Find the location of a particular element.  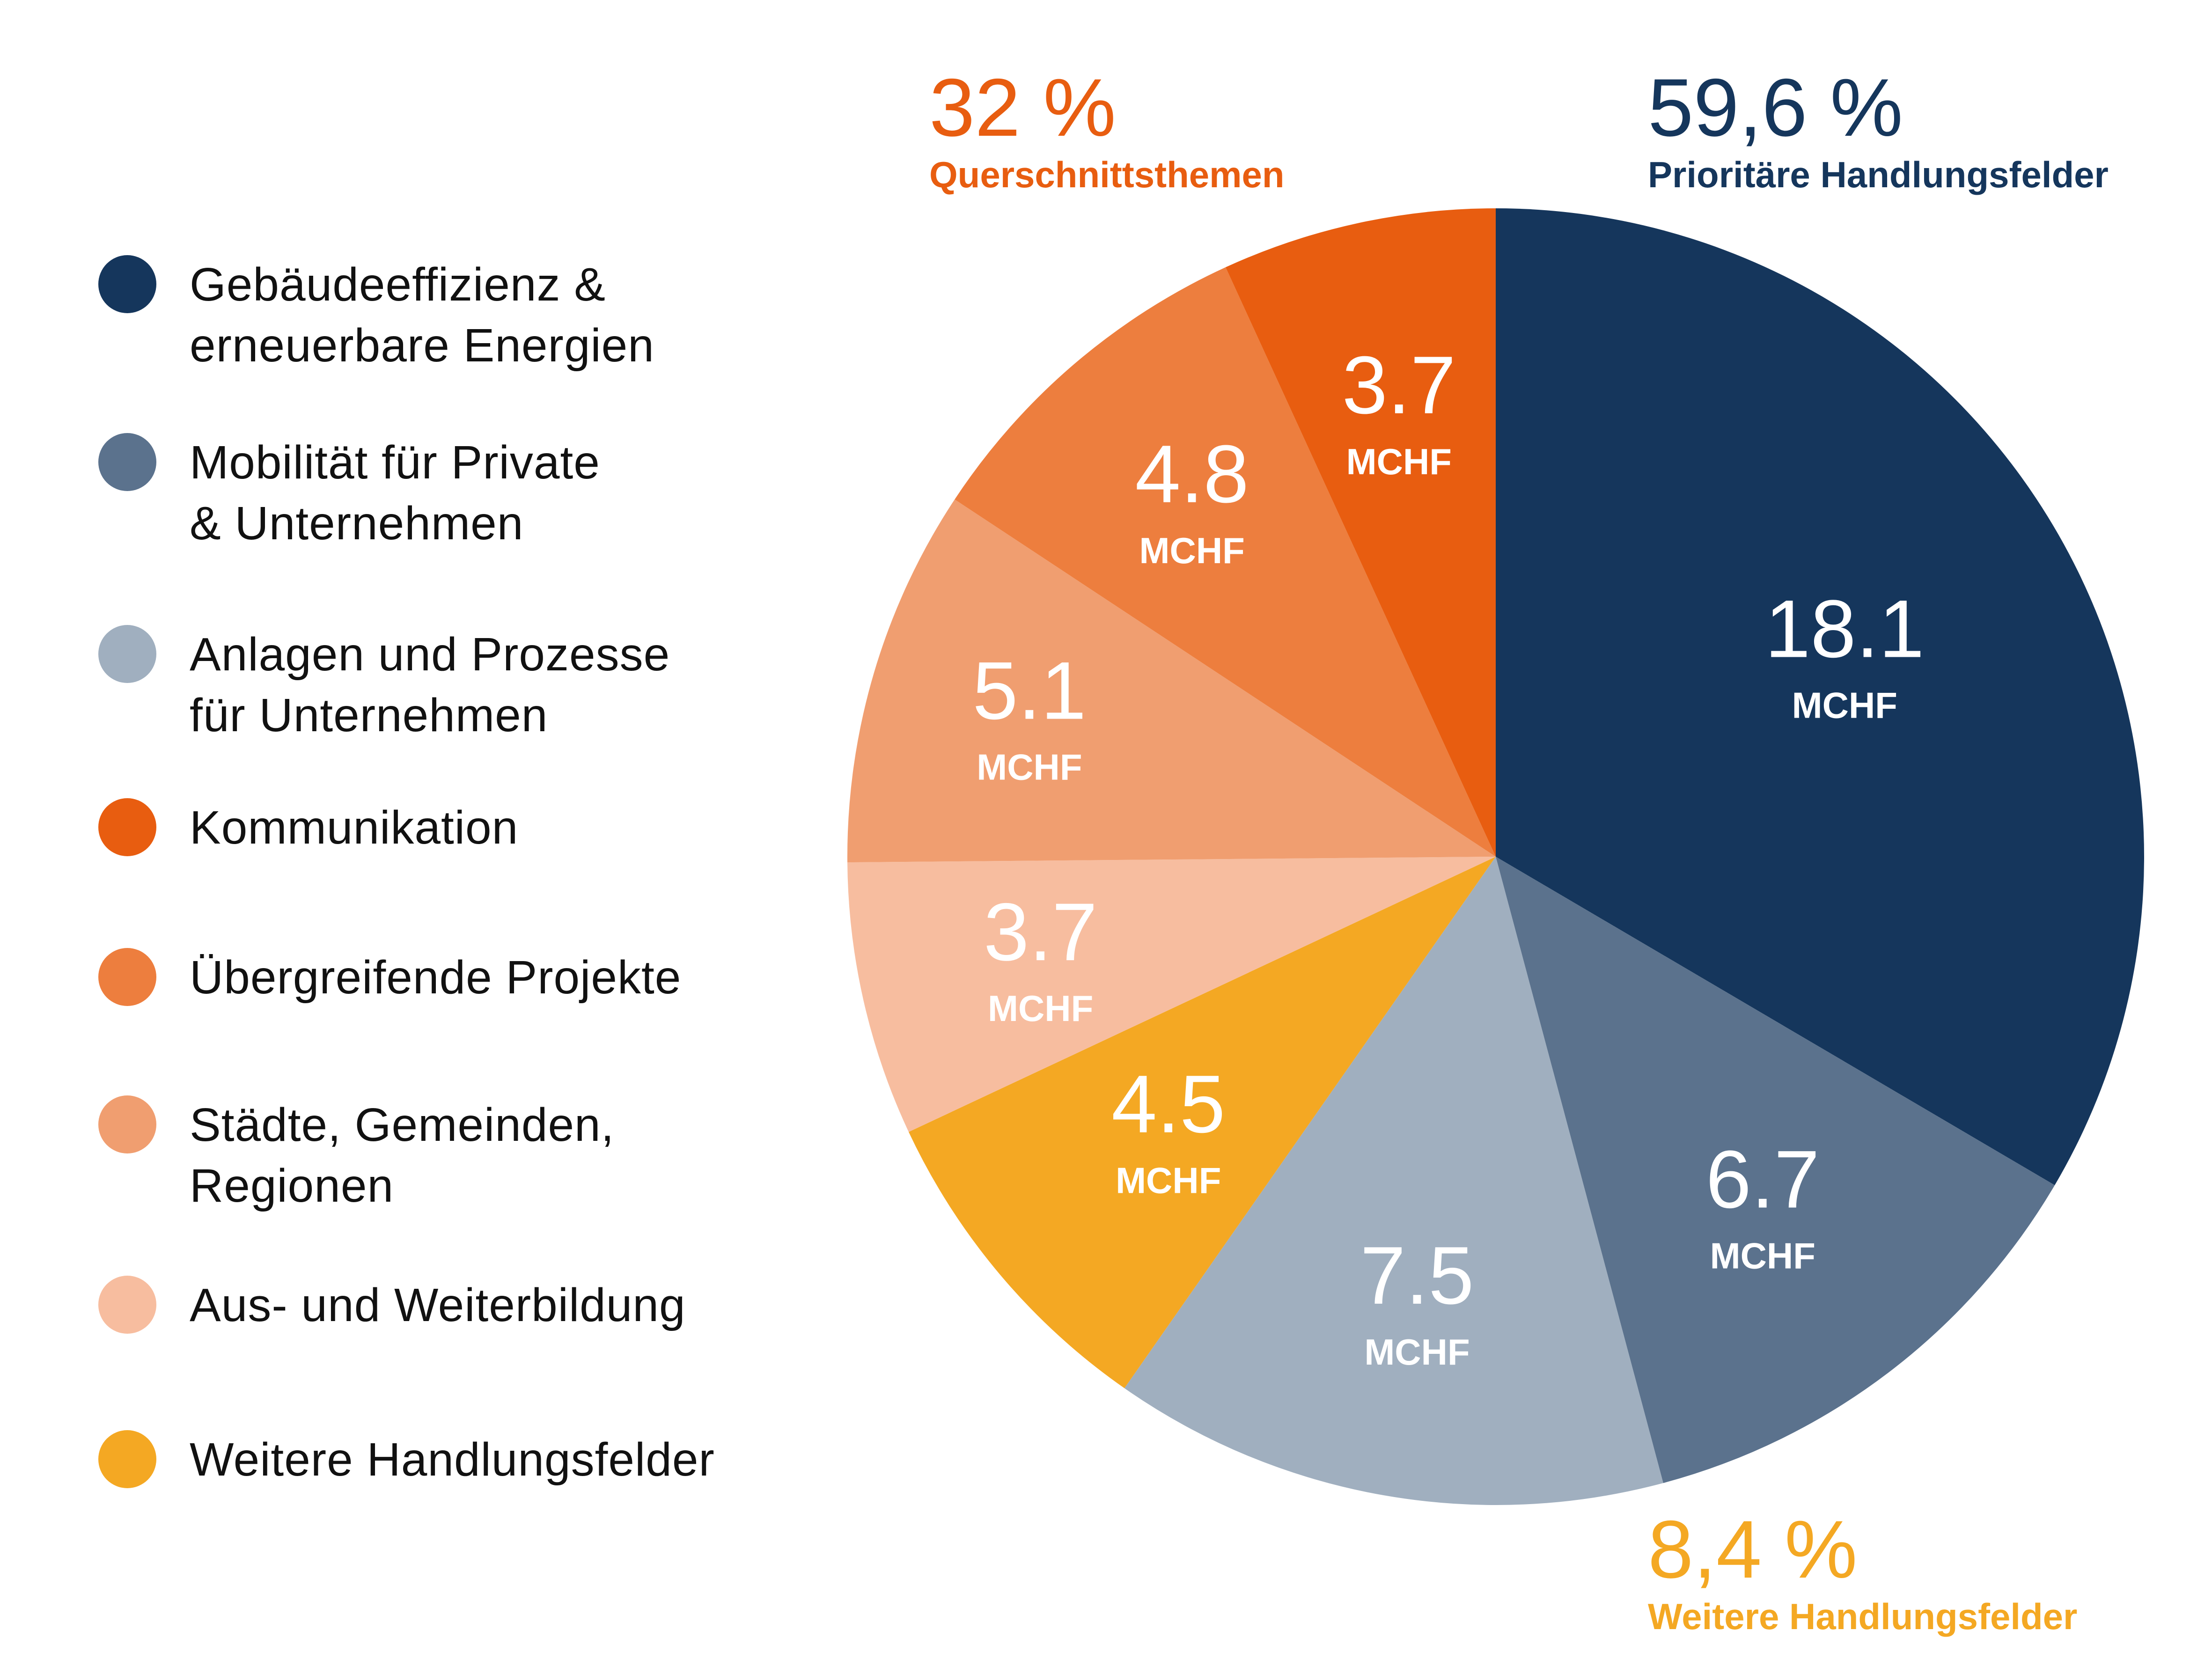

legend-label-line: Regionen is located at coordinates (292, 1186).